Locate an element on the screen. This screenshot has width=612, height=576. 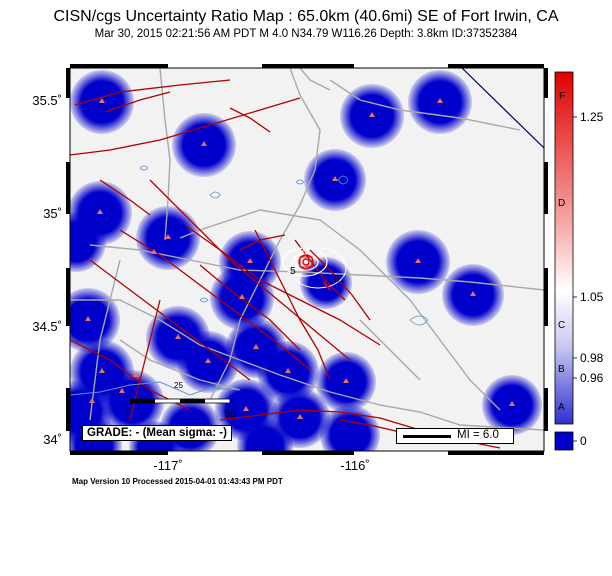
colorbar-value: 0 is located at coordinates (583, 441).